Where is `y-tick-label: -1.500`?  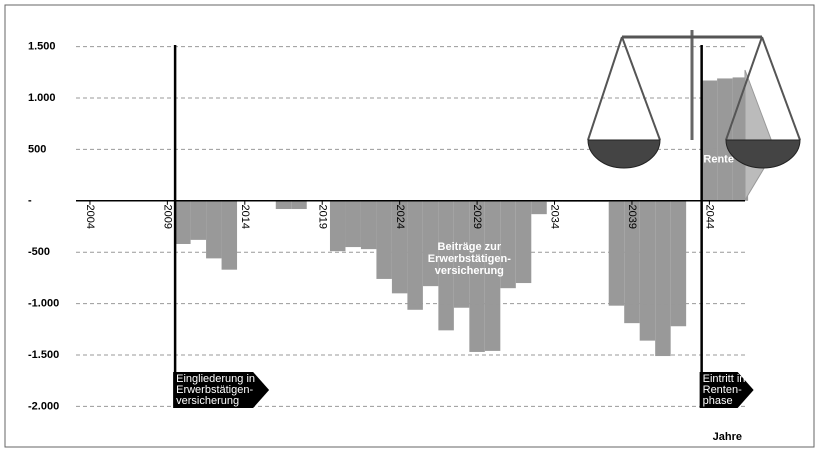 y-tick-label: -1.500 is located at coordinates (43, 355).